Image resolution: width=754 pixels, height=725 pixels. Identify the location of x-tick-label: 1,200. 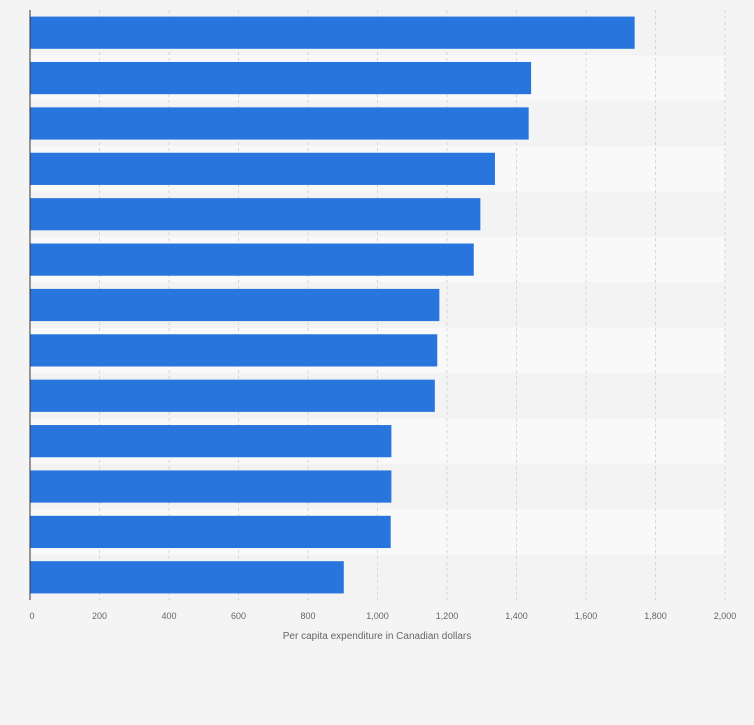
(447, 616).